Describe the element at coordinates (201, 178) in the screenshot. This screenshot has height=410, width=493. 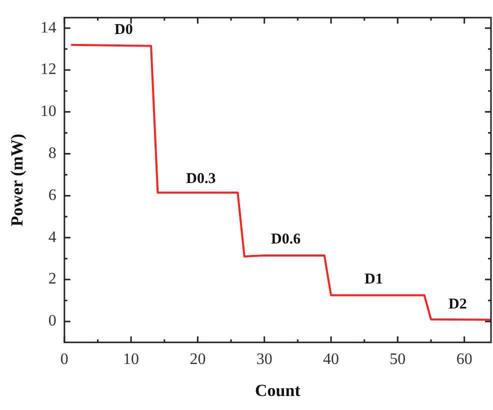
I see `annotation: D0.3` at that location.